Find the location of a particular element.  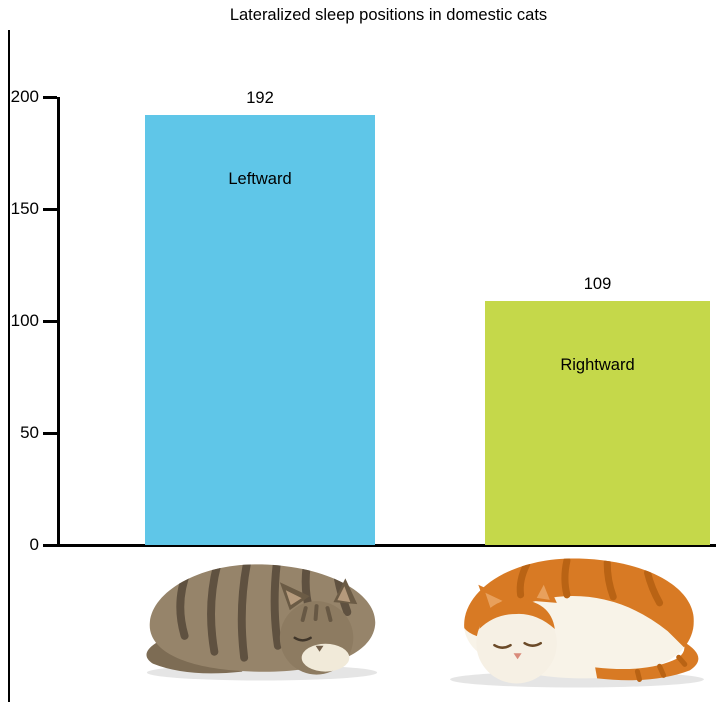

bar-rightward: 109 Rightward is located at coordinates (597, 410).